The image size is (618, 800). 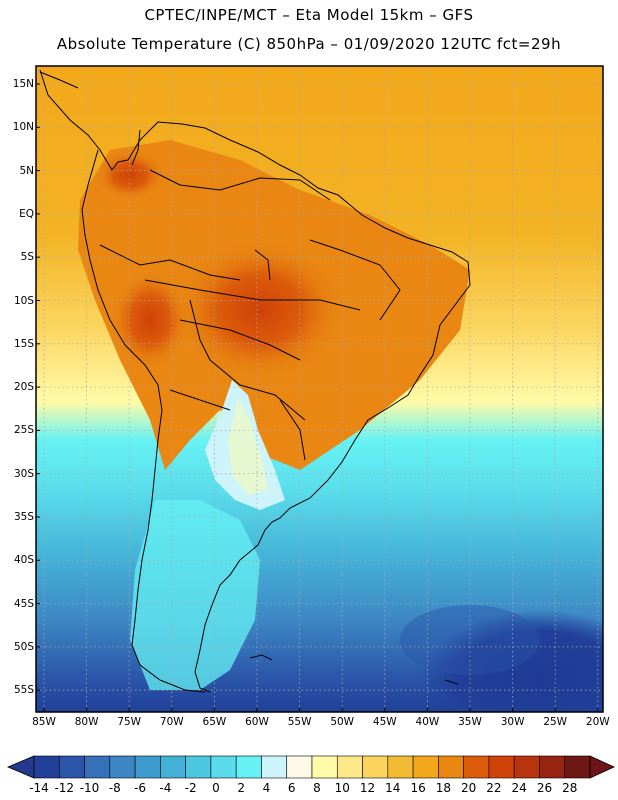 I want to click on lon-label: 60W, so click(x=257, y=722).